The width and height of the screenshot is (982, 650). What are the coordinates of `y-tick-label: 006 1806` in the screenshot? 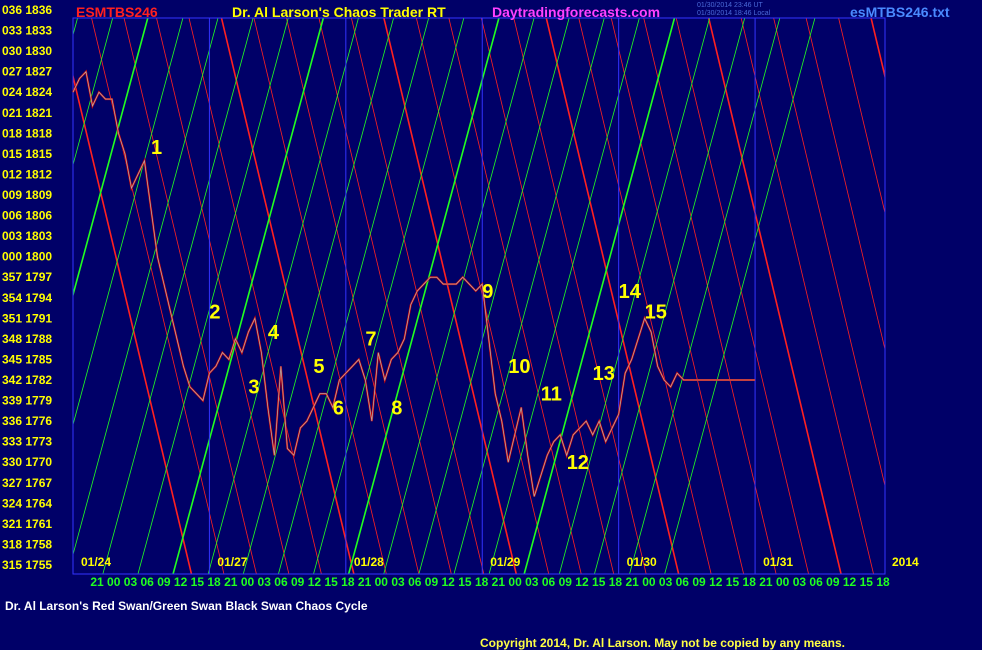 It's located at (27, 216).